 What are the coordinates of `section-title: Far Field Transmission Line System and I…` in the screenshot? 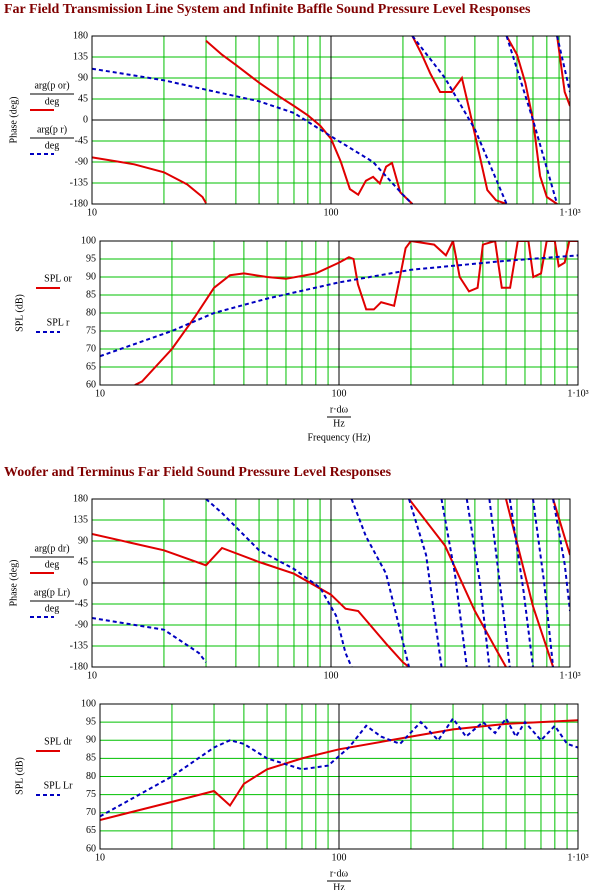 It's located at (267, 9).